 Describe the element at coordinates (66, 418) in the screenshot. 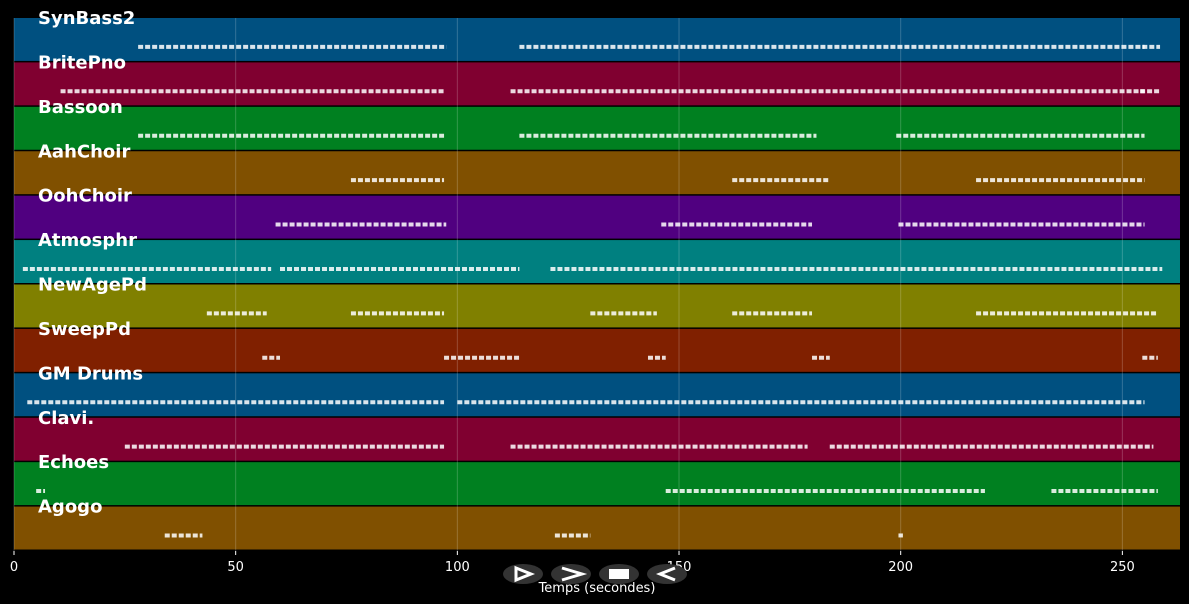

I see `track-name: Clavi.` at that location.